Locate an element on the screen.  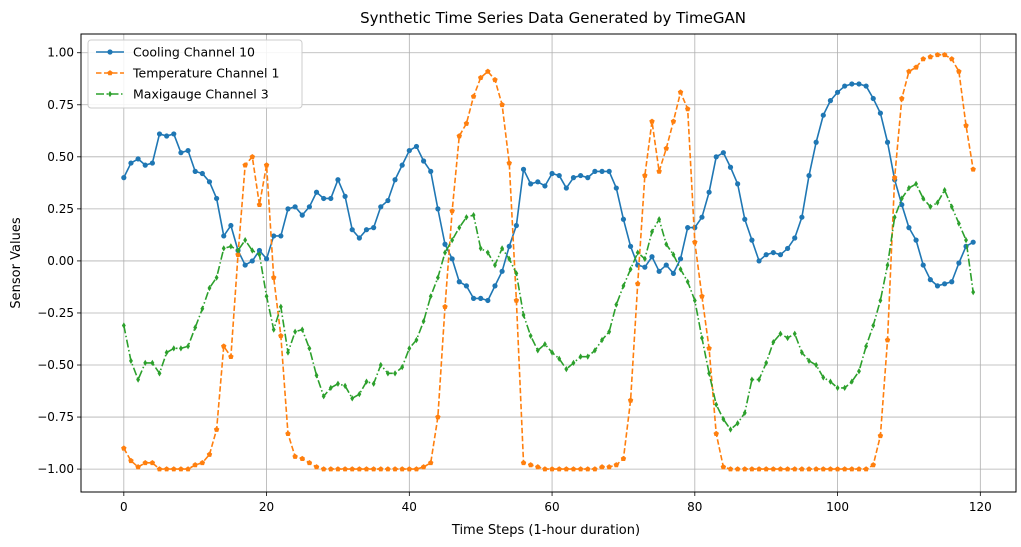
x-tick-label: 20 is located at coordinates (266, 507).